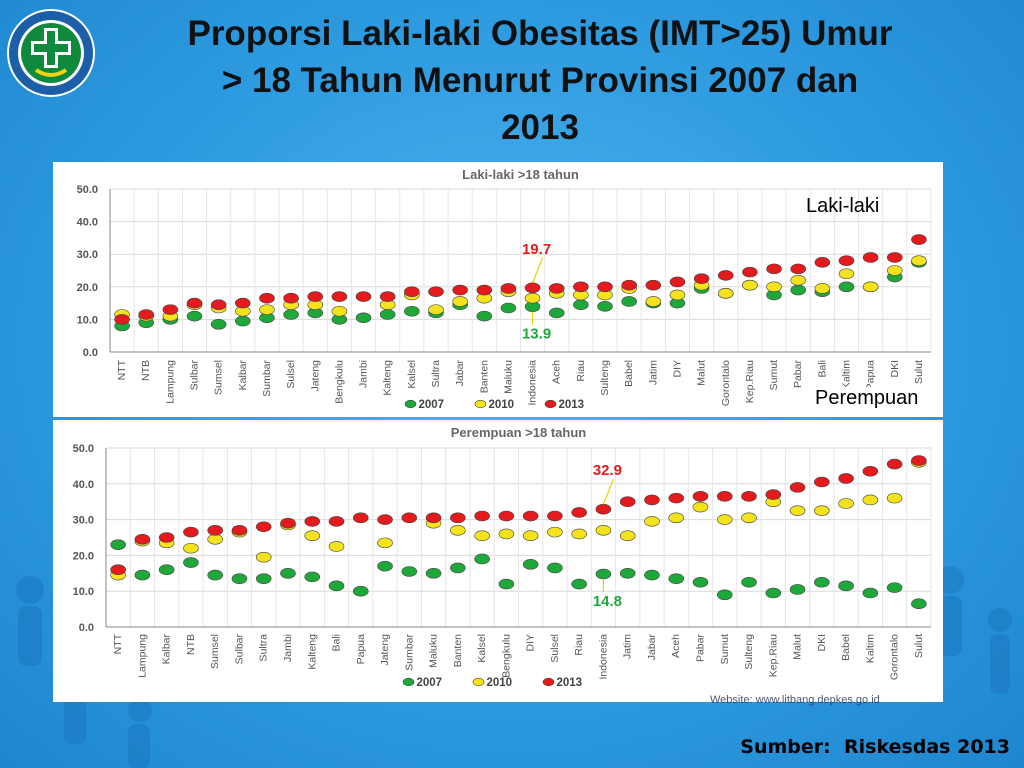  What do you see at coordinates (288, 648) in the screenshot?
I see `x-tick-label: Jambi` at bounding box center [288, 648].